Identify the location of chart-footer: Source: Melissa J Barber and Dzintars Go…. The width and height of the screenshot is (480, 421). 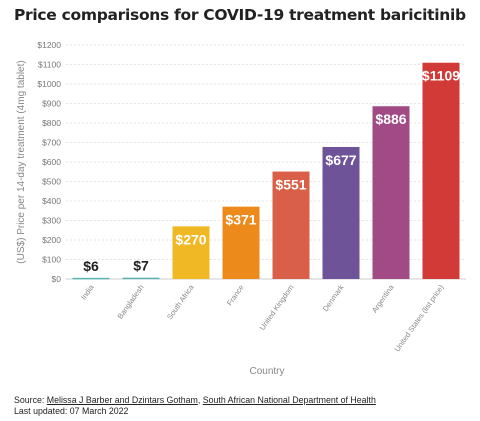
(195, 406).